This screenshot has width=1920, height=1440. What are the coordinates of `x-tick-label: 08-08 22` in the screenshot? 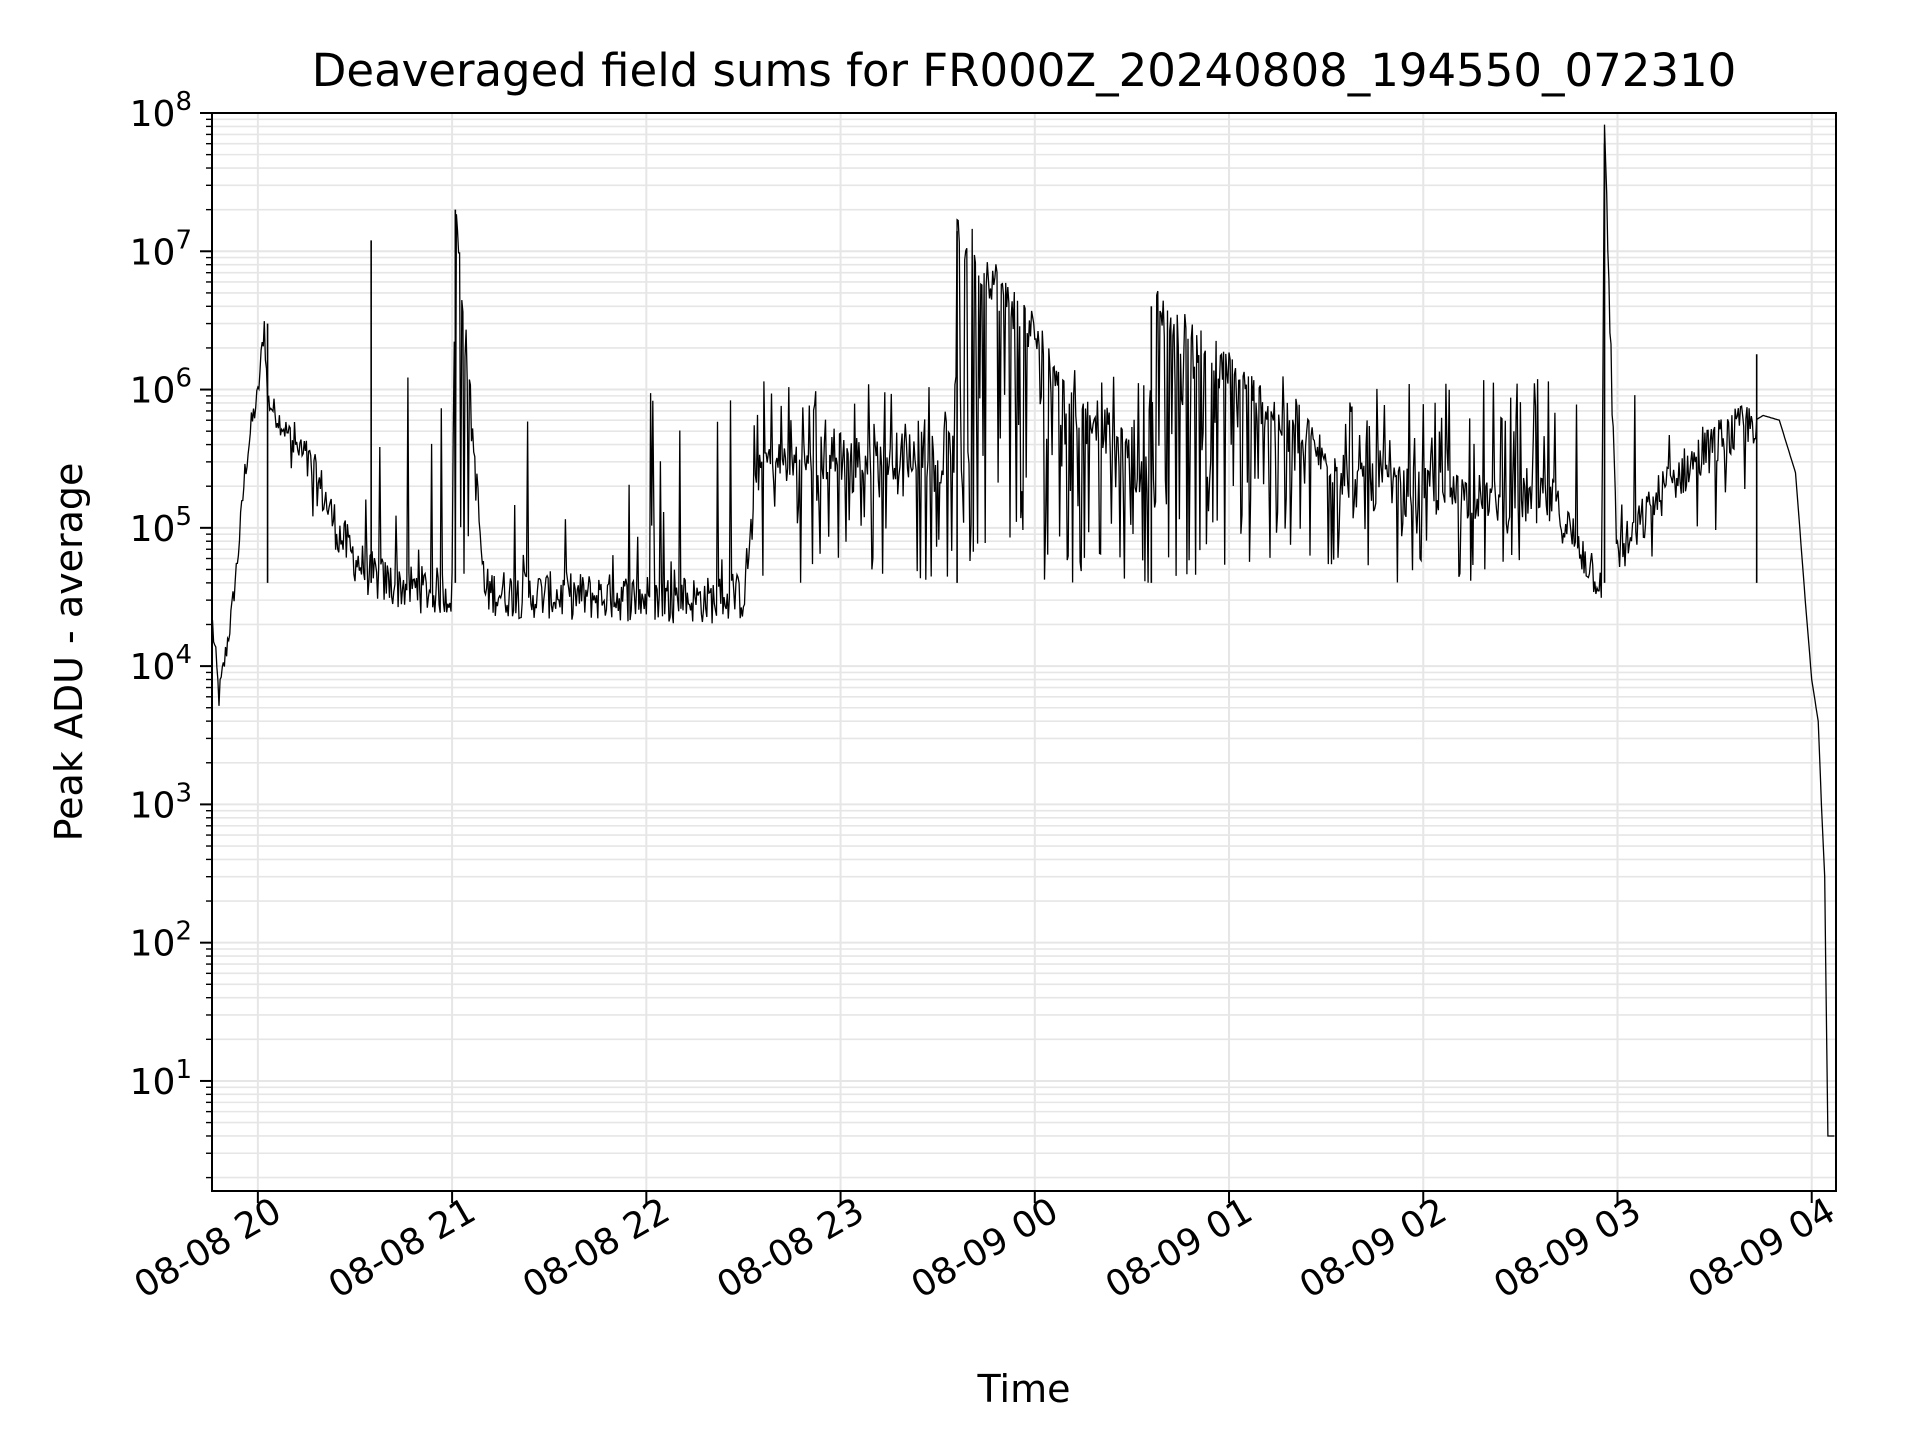 It's located at (596, 1248).